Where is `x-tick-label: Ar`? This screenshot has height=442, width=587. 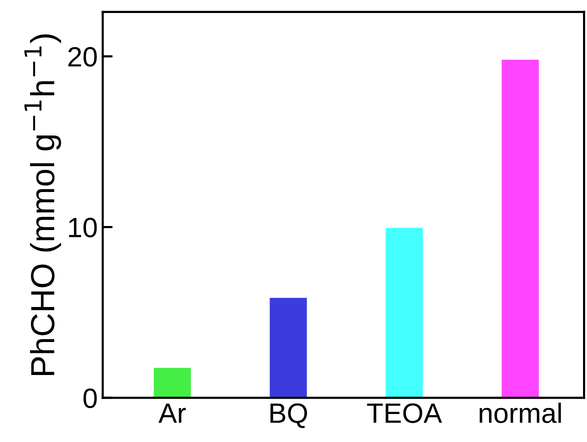
x-tick-label: Ar is located at coordinates (172, 413).